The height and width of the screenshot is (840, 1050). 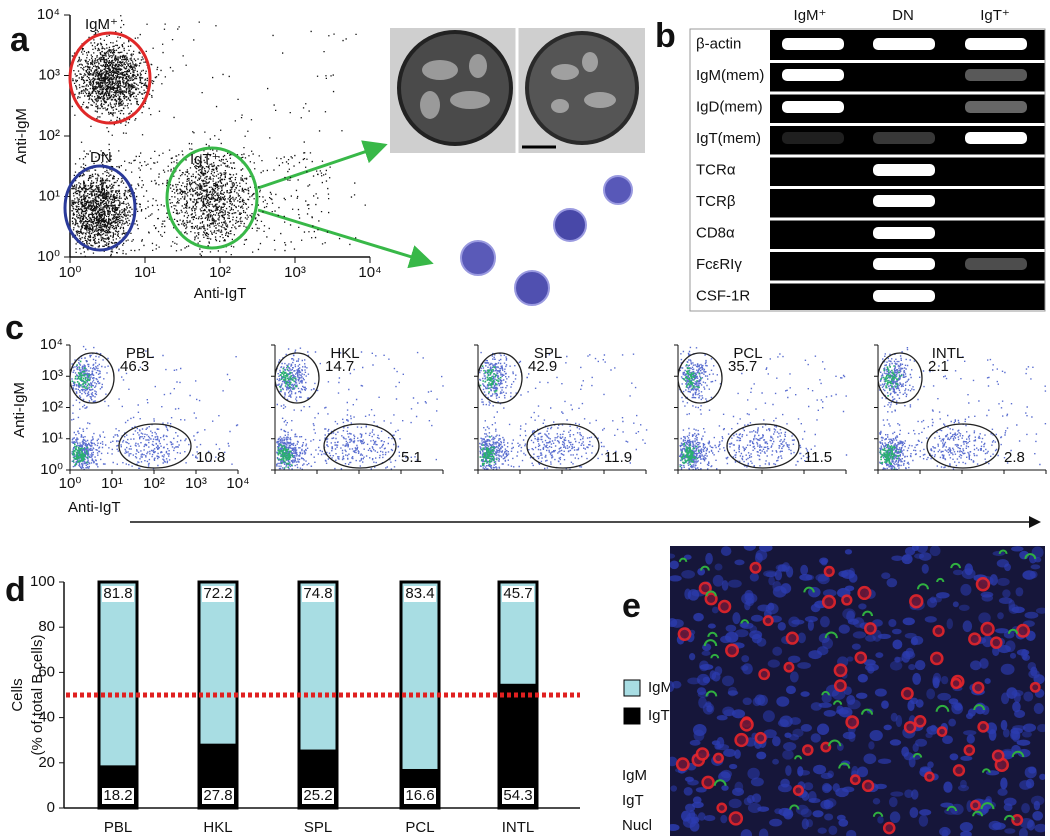 I want to click on row-label: β-actin, so click(x=718, y=43).